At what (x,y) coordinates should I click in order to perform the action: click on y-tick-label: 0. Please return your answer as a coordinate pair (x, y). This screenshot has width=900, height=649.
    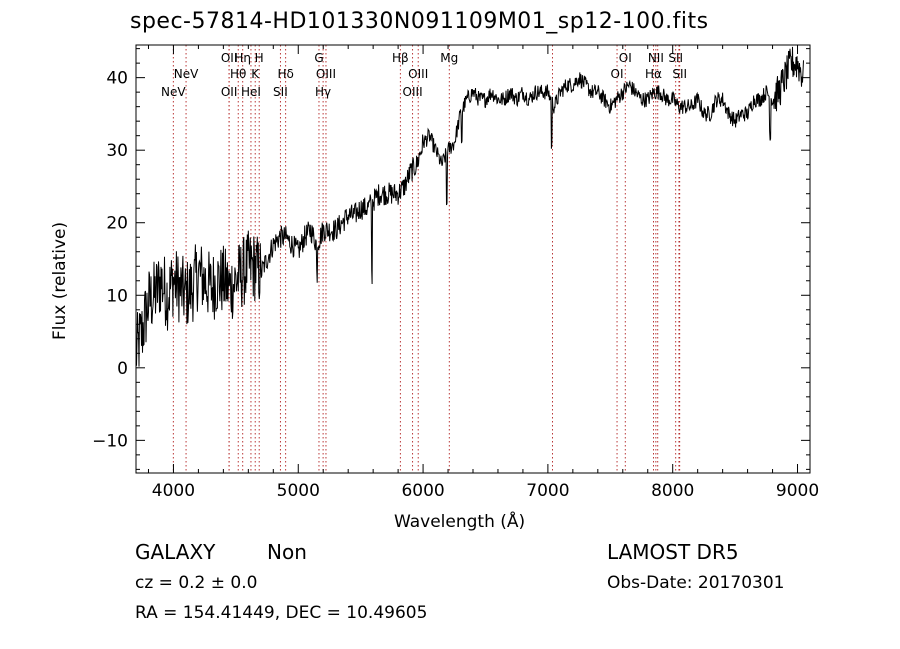
    Looking at the image, I should click on (122, 369).